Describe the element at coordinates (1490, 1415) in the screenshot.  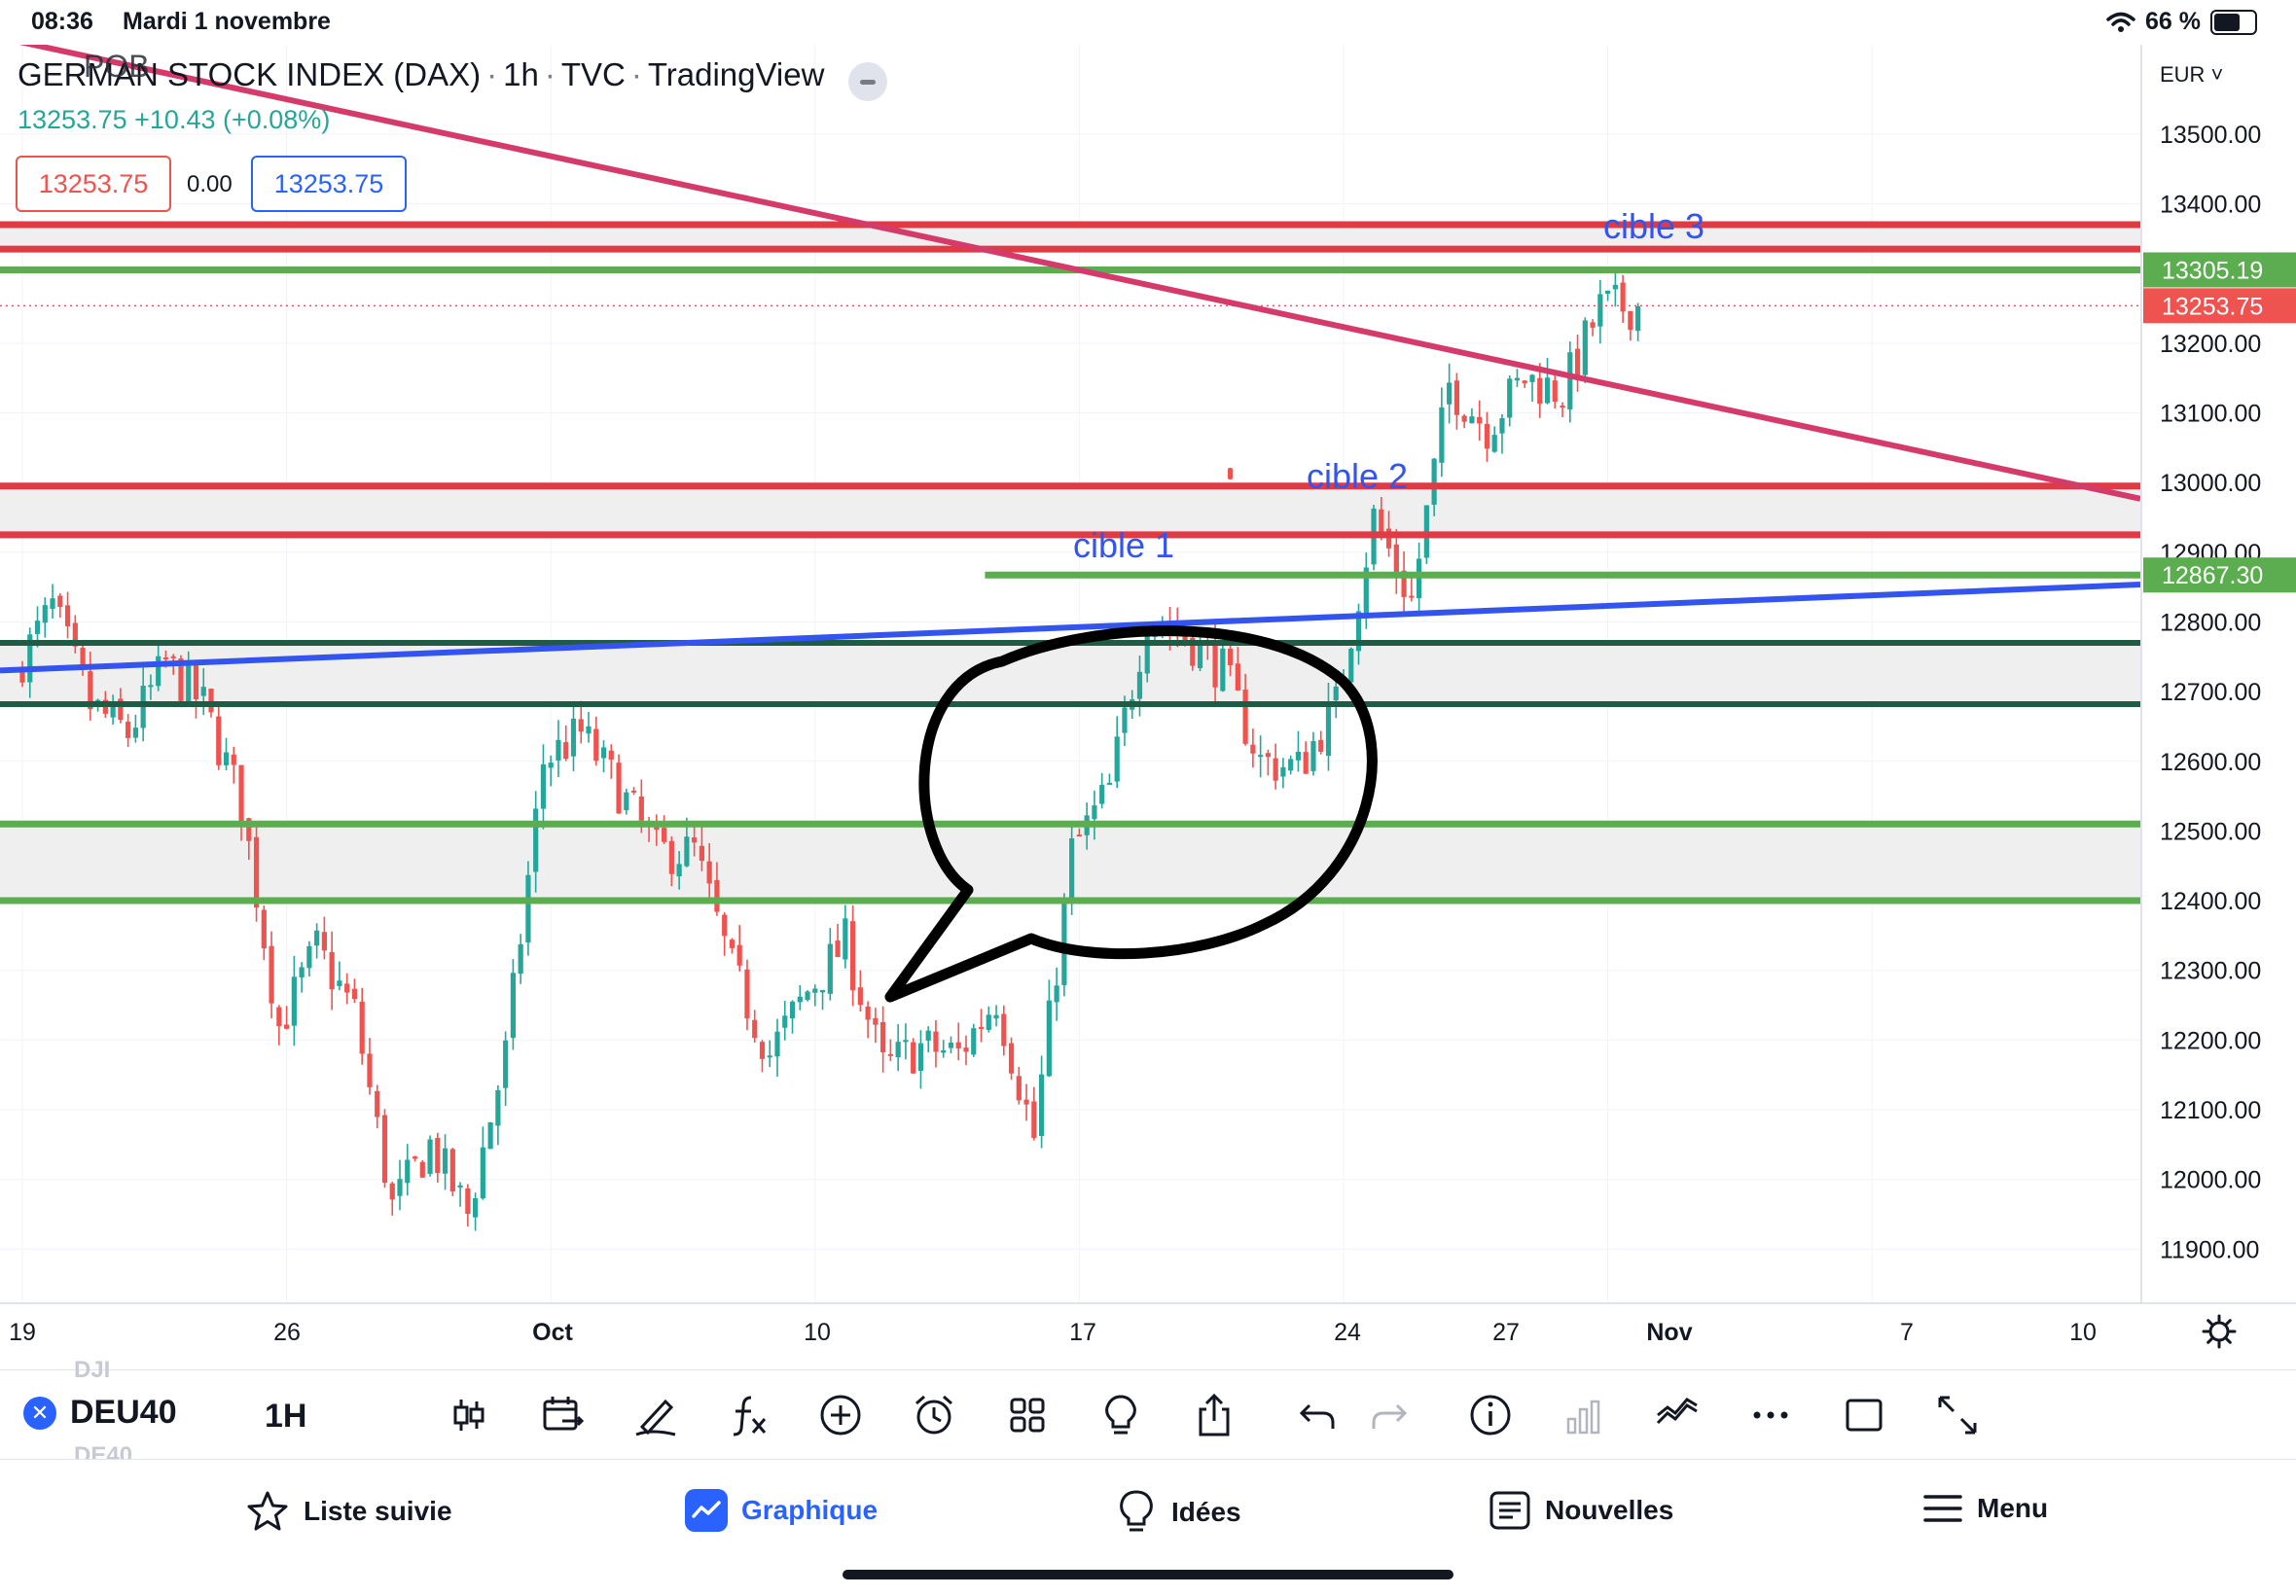
I see `info-icon` at that location.